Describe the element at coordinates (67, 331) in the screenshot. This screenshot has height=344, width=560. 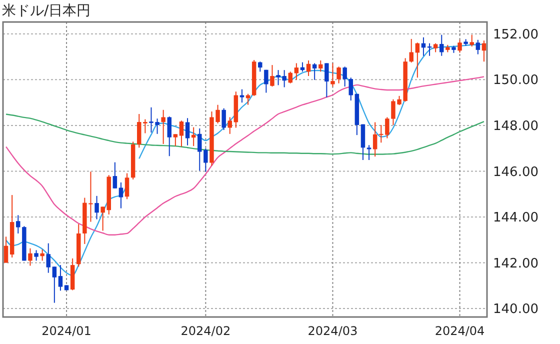
I see `x-tick-label: 2024/01` at that location.